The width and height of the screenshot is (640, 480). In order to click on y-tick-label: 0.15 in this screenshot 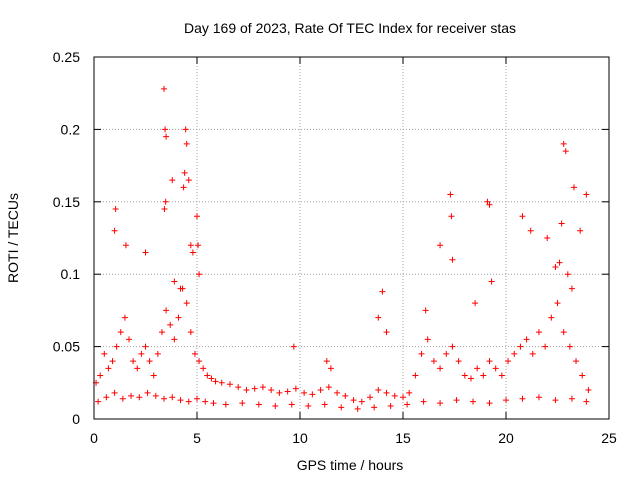, I will do `click(66, 202)`.